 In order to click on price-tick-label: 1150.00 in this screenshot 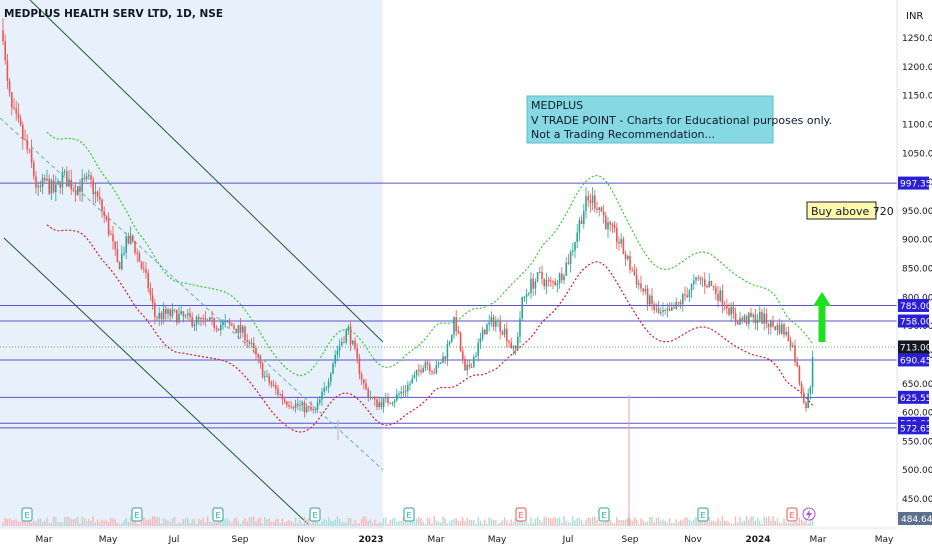, I will do `click(917, 97)`.